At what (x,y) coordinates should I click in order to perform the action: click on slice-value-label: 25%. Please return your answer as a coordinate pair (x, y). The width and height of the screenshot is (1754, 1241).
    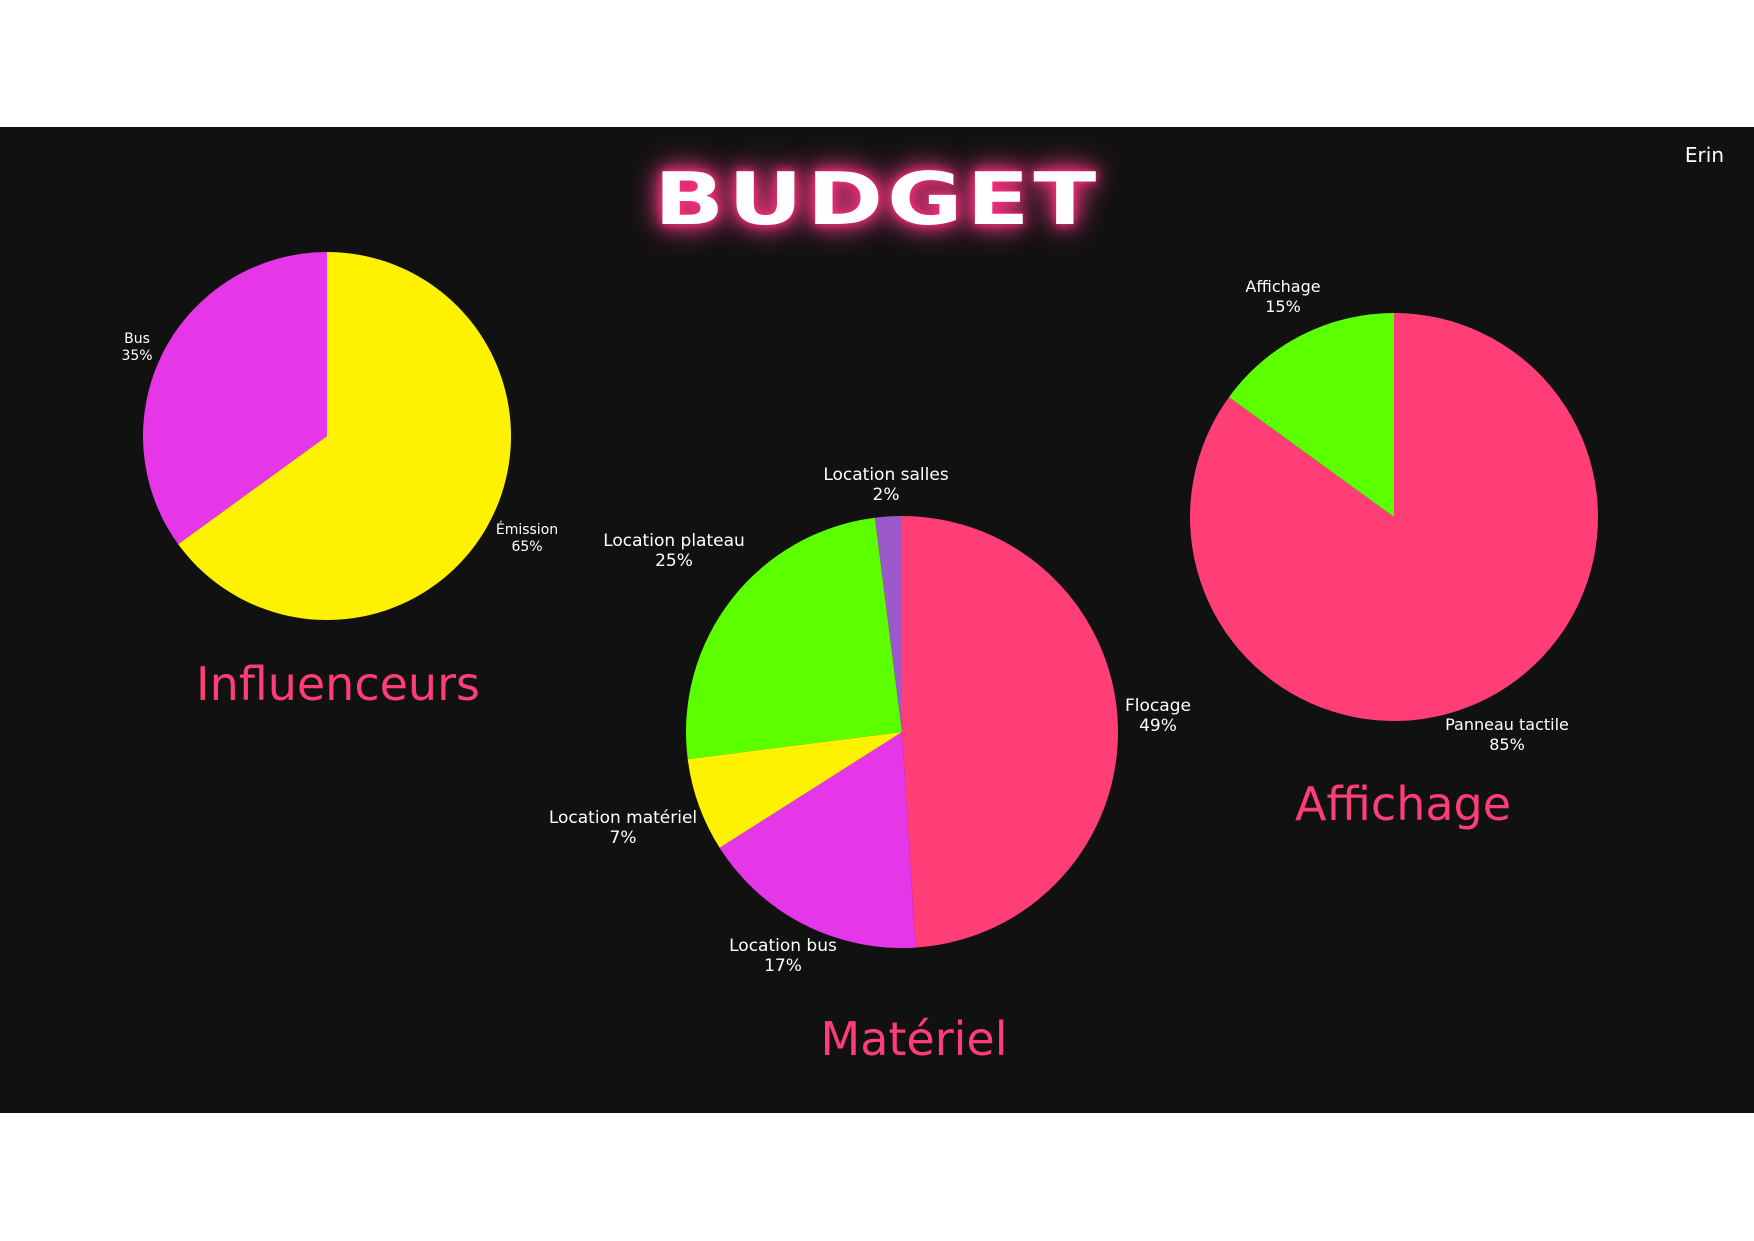
    Looking at the image, I should click on (674, 561).